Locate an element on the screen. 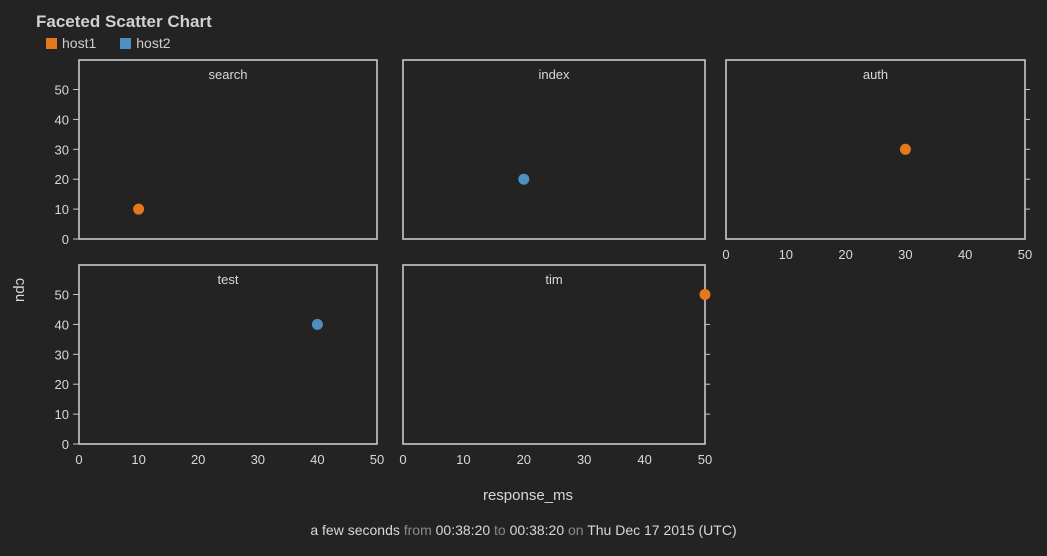  legend-item-host2: host2 is located at coordinates (145, 43).